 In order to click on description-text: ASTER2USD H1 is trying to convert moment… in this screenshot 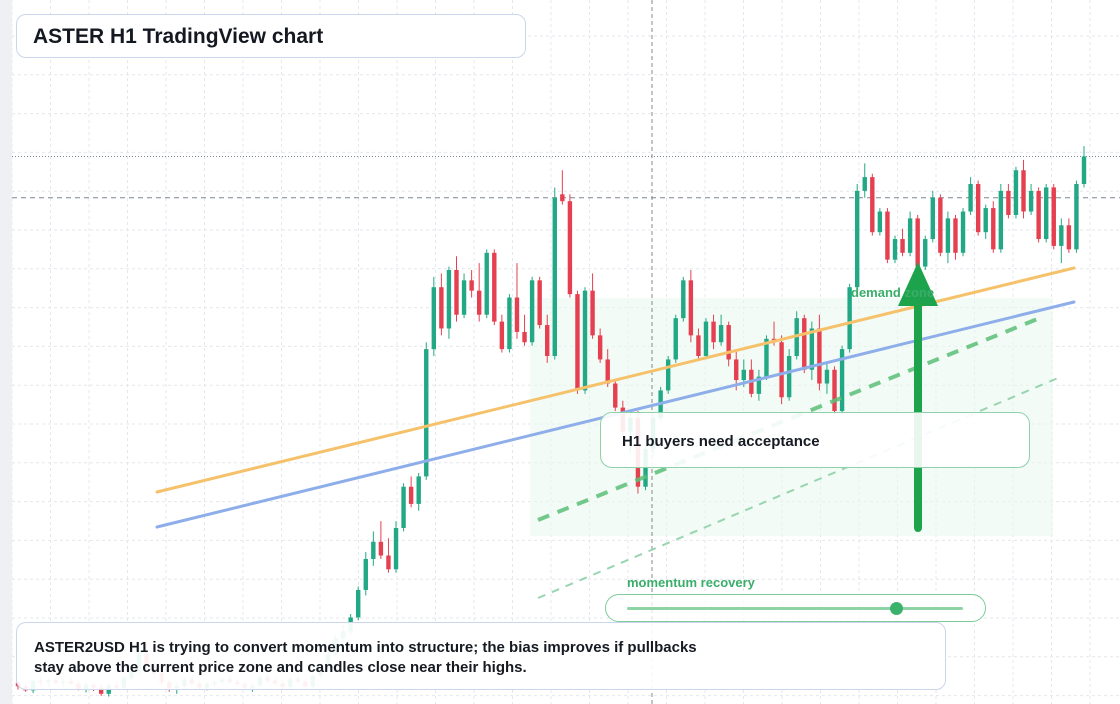, I will do `click(365, 657)`.